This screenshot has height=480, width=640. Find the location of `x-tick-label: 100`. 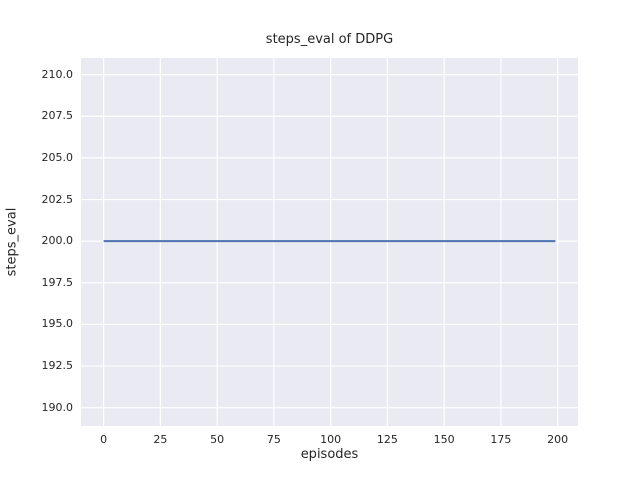

x-tick-label: 100 is located at coordinates (331, 439).